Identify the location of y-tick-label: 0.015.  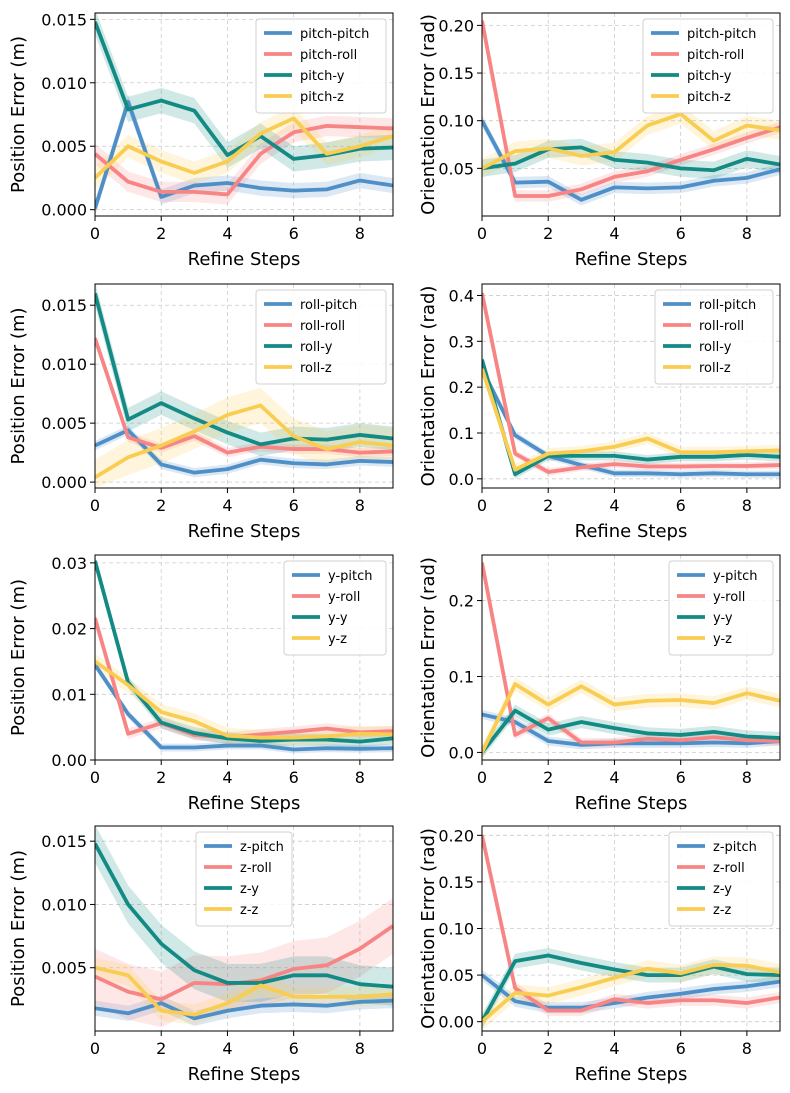
(64, 841).